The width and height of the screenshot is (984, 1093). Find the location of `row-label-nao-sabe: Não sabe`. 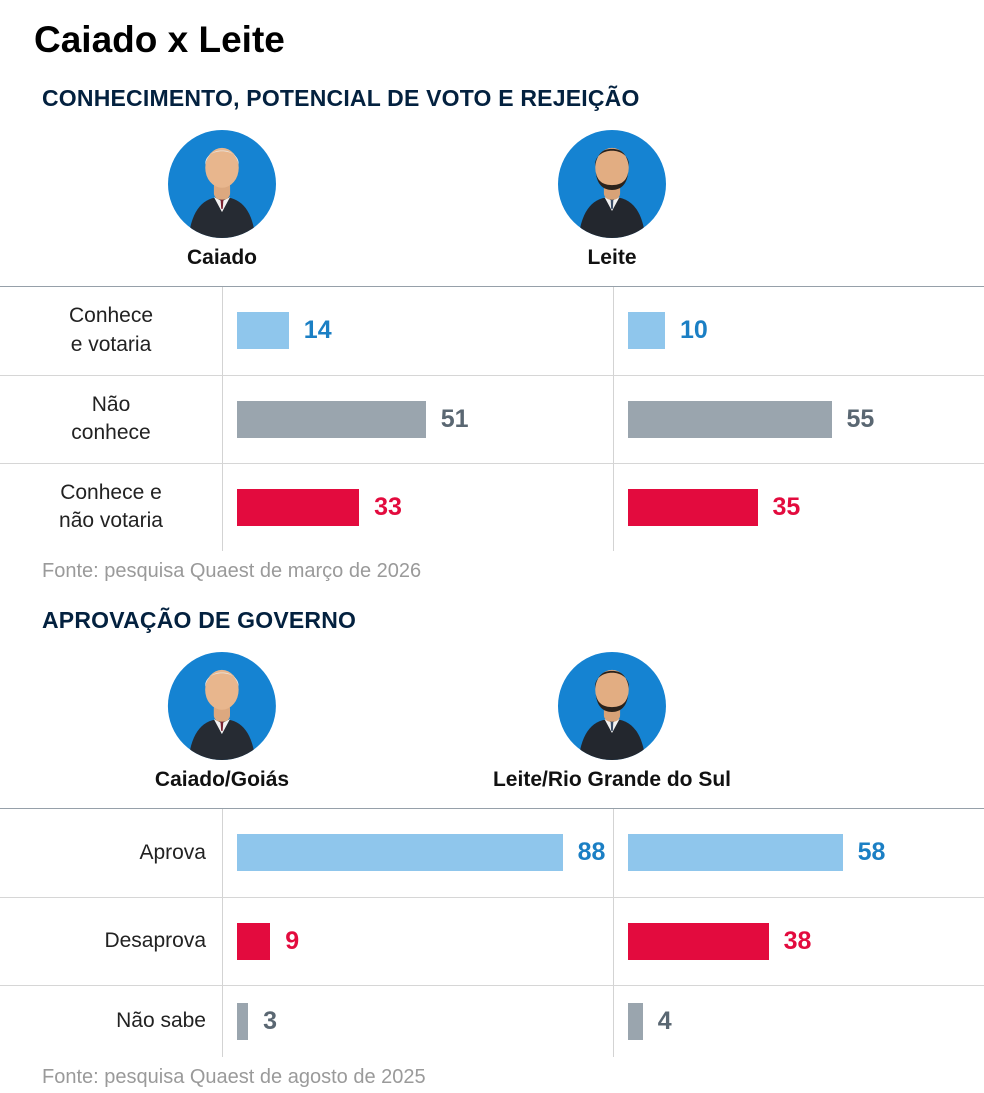

row-label-nao-sabe: Não sabe is located at coordinates (161, 1021).